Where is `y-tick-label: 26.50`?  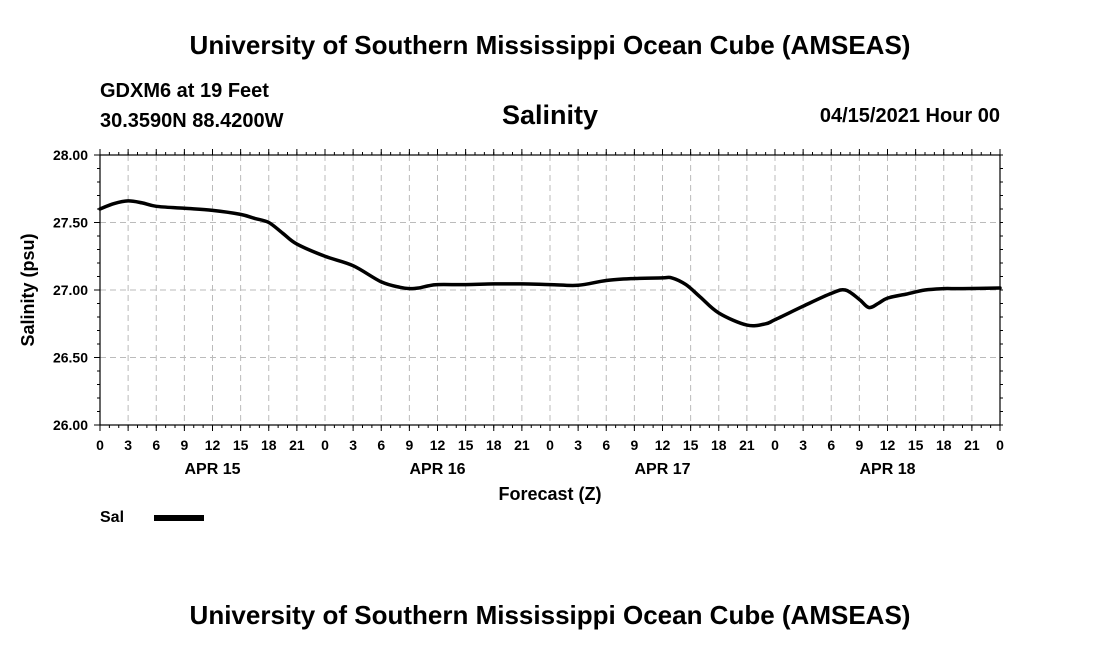 y-tick-label: 26.50 is located at coordinates (70, 358).